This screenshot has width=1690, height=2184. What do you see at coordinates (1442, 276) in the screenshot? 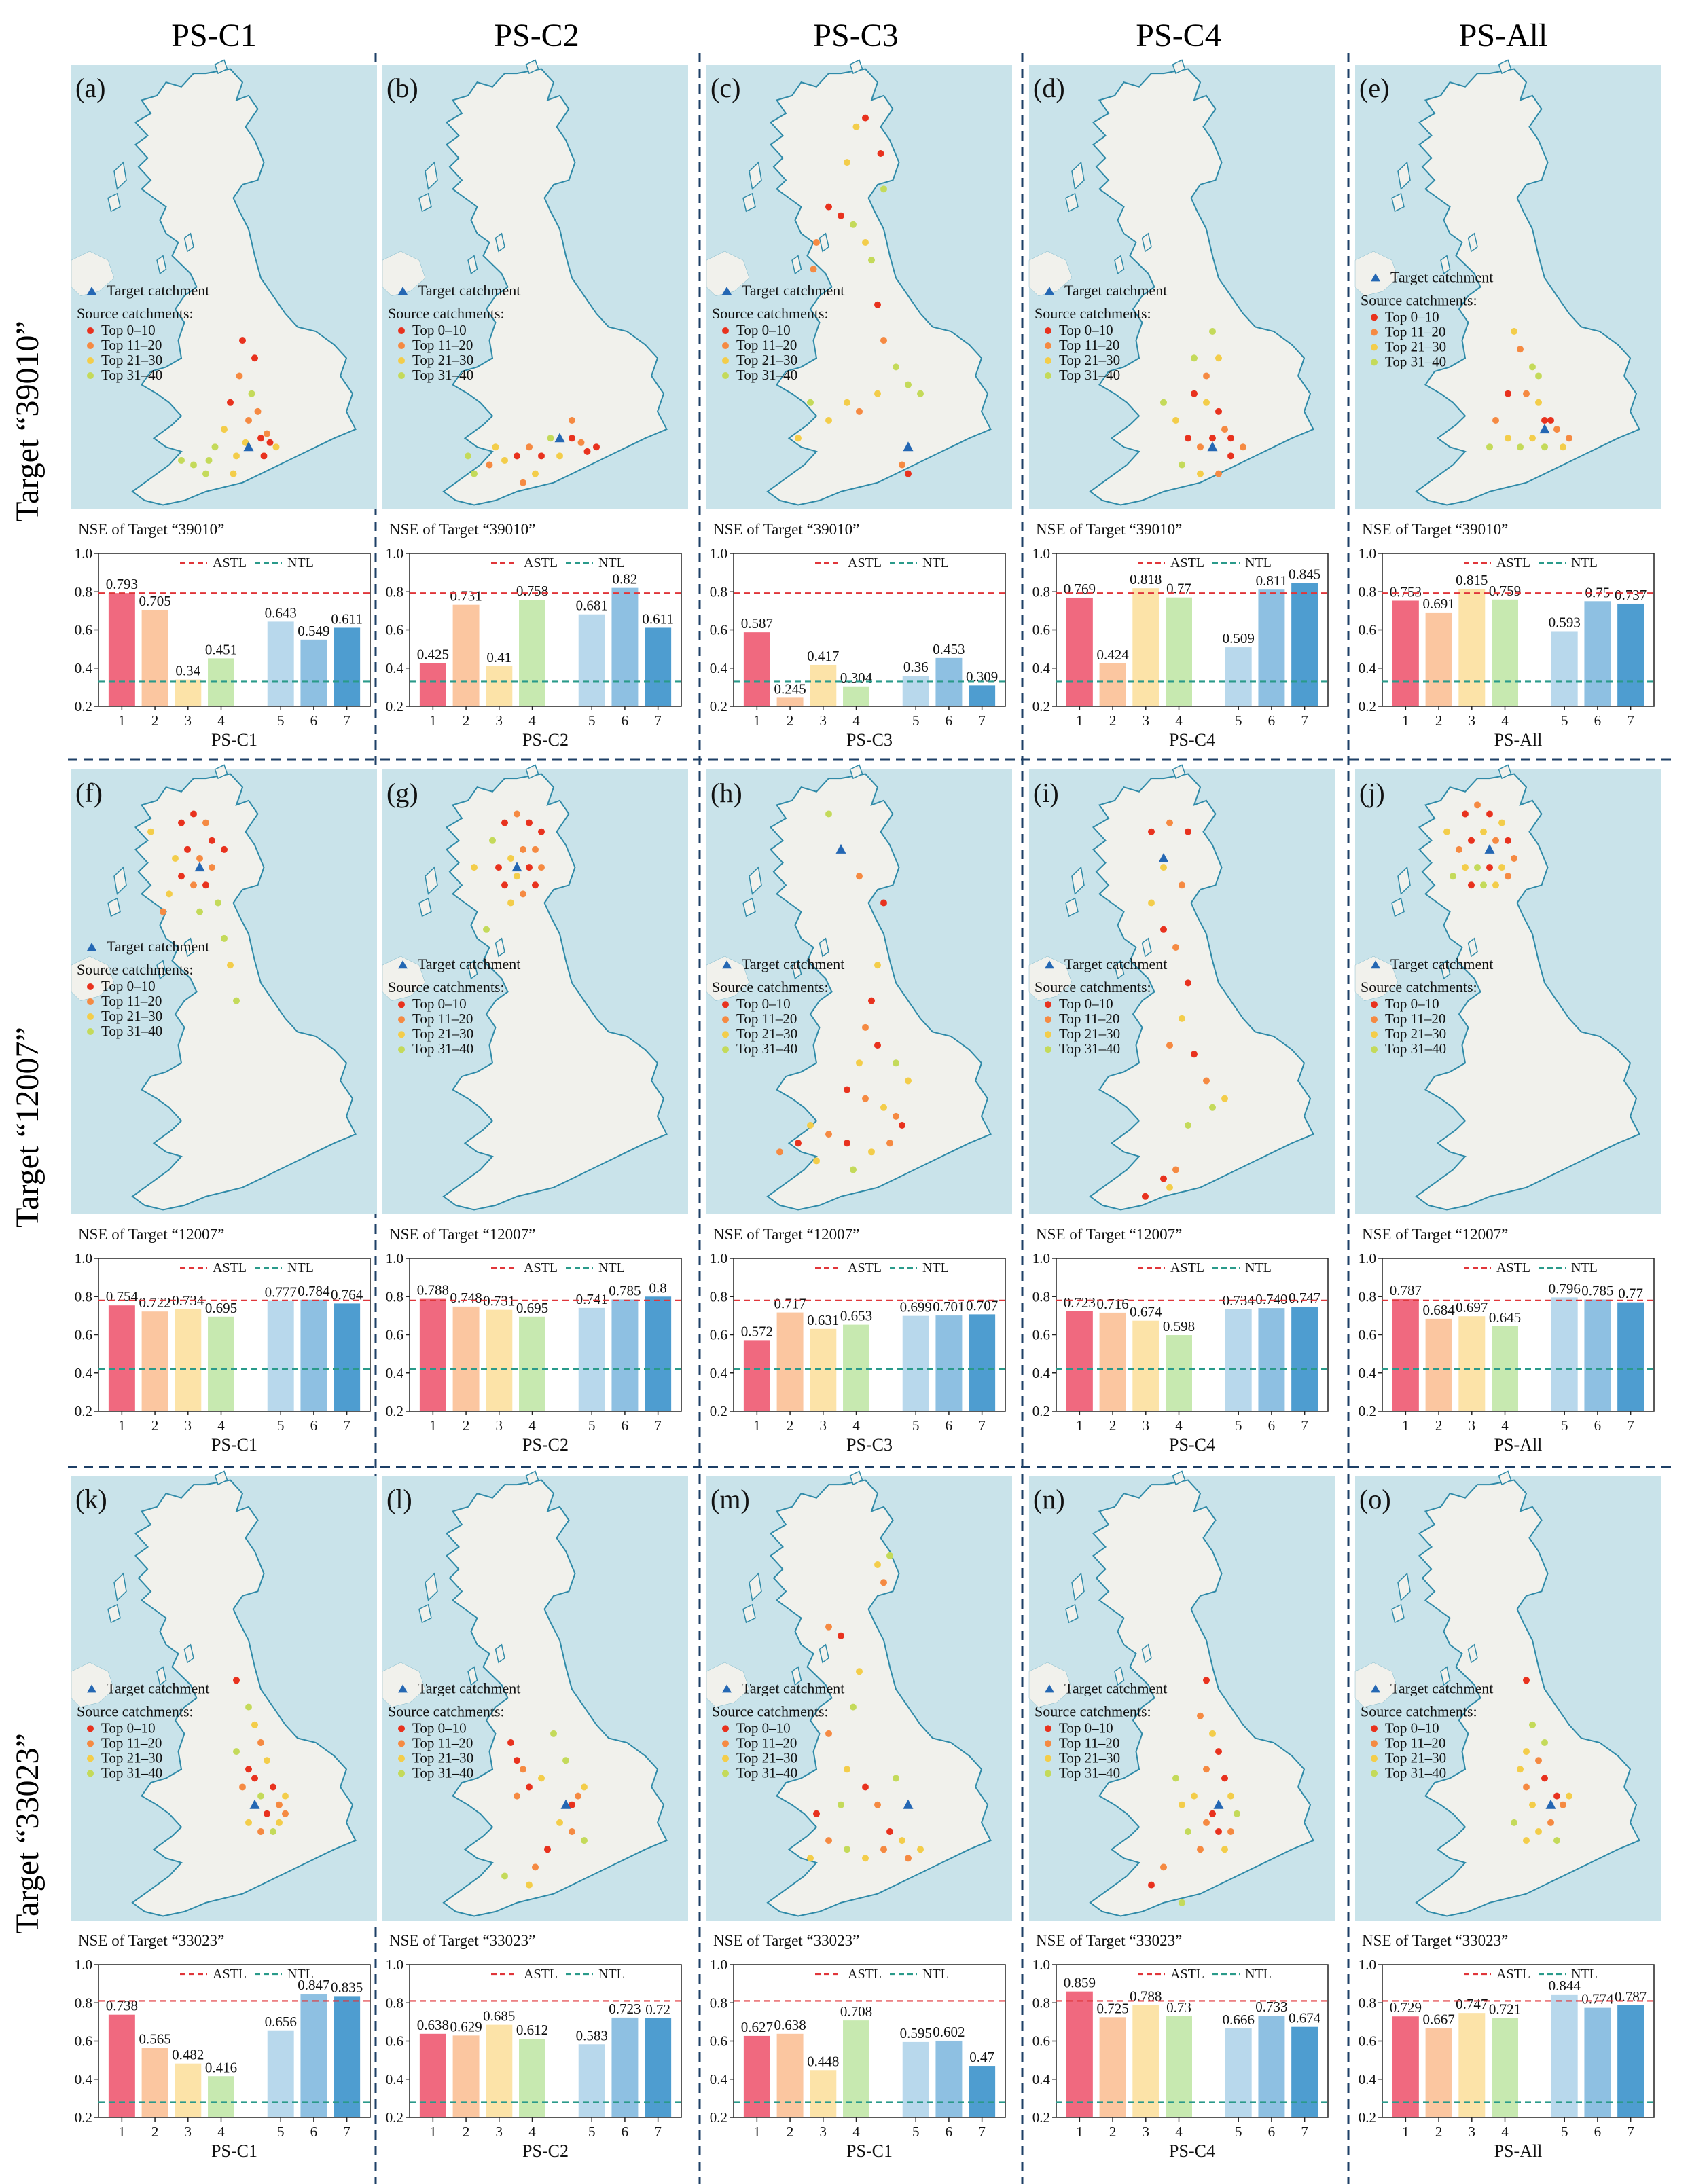
I see `legend-target-label: Target catchment` at bounding box center [1442, 276].